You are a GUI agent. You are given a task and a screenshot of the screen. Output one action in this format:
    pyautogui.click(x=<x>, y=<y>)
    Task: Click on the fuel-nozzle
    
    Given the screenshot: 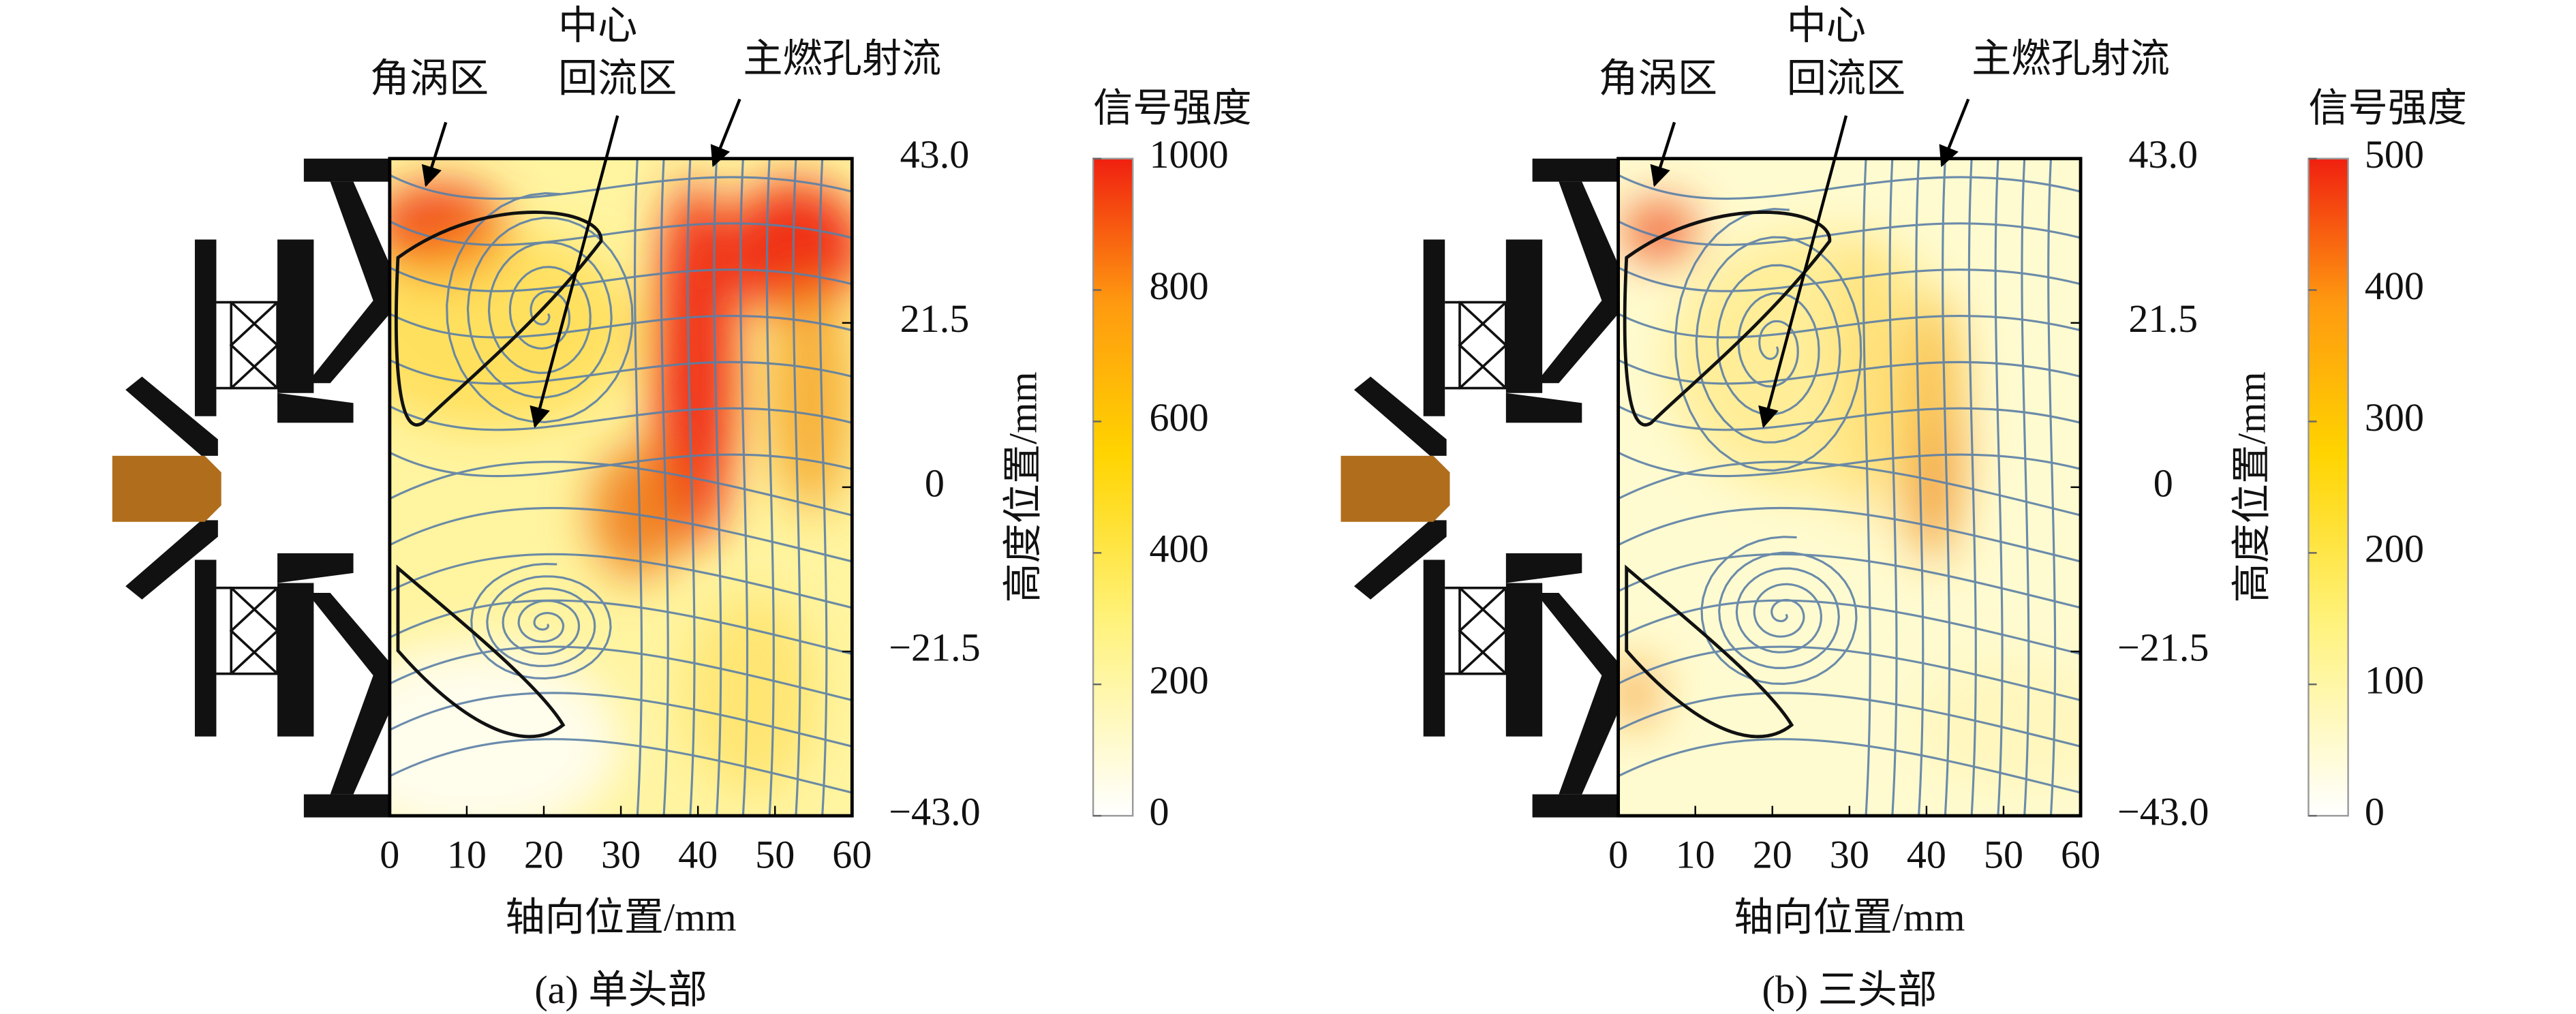 What is the action you would take?
    pyautogui.click(x=1395, y=488)
    